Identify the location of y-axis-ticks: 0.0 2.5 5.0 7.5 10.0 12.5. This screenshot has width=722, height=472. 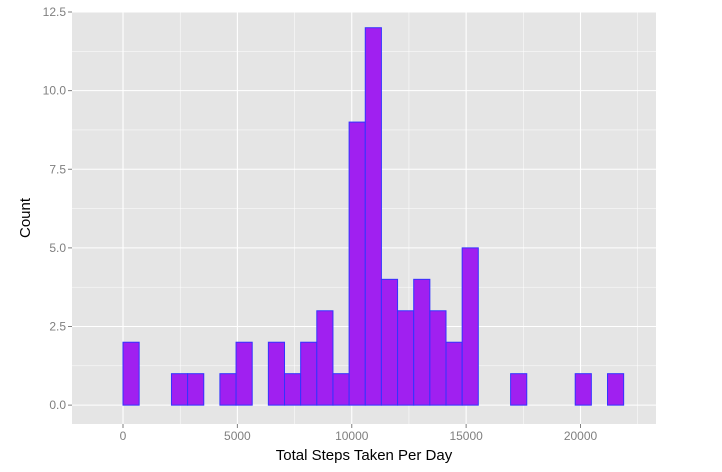
(57, 208).